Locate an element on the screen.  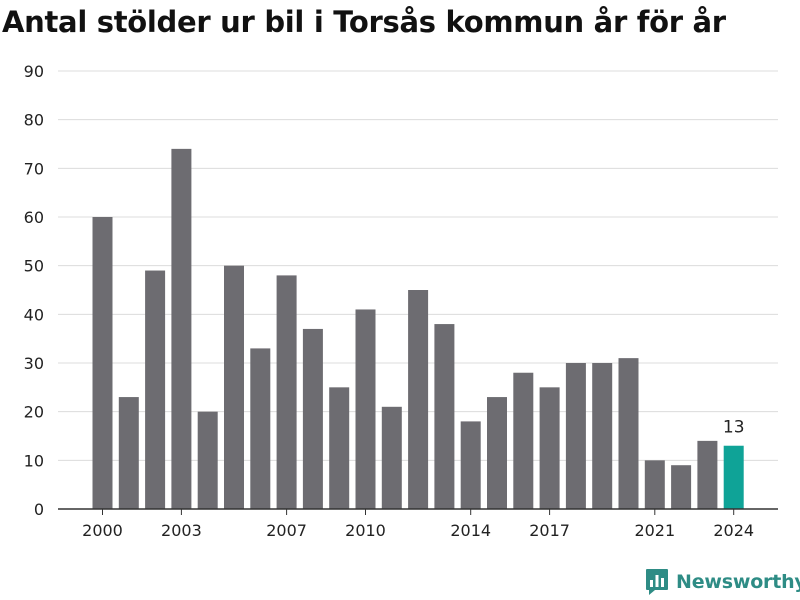
x-tick-label: 2000 is located at coordinates (102, 530).